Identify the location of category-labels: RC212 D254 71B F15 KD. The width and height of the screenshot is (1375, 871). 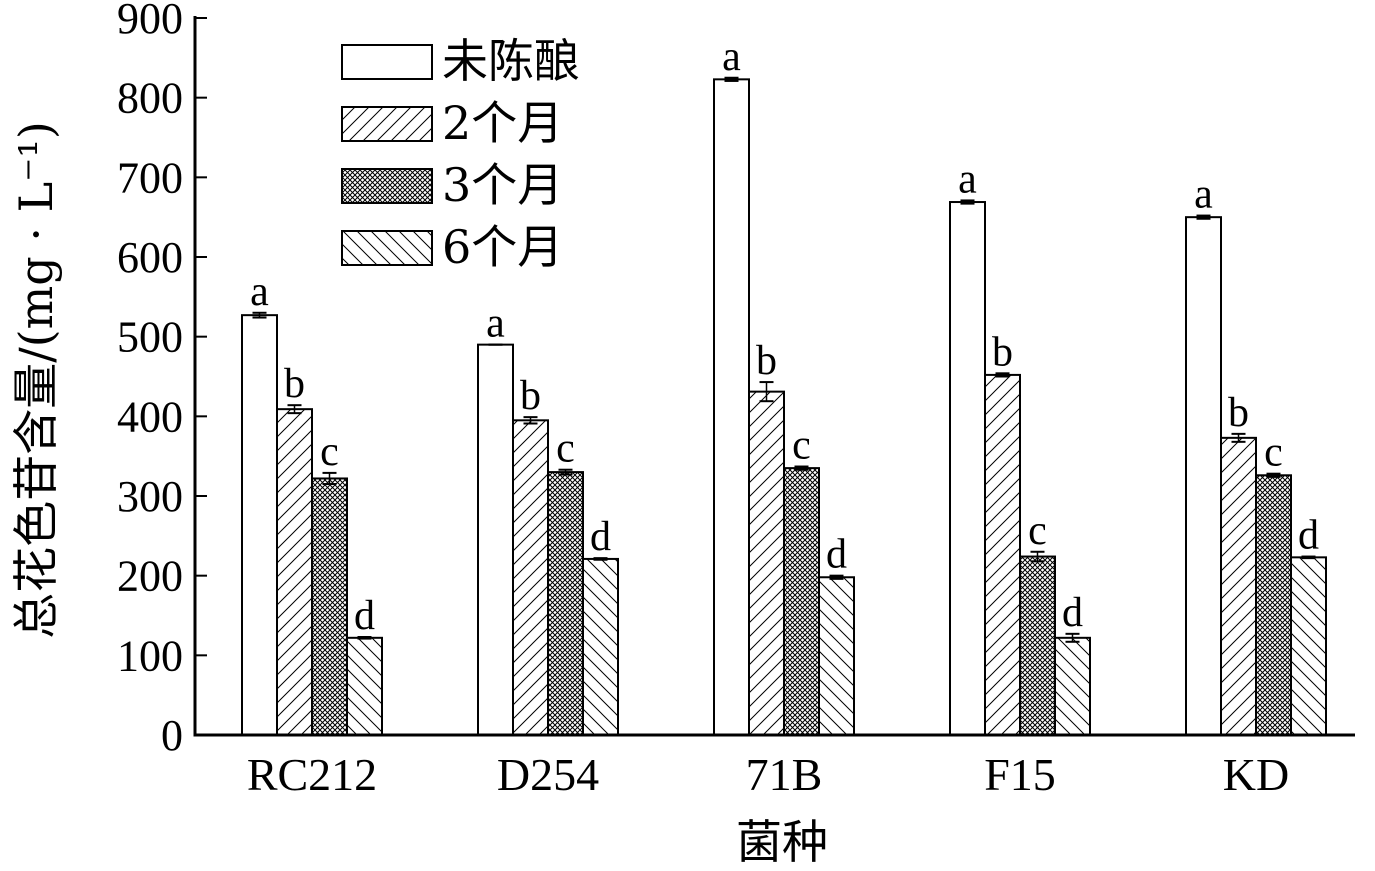
(768, 774).